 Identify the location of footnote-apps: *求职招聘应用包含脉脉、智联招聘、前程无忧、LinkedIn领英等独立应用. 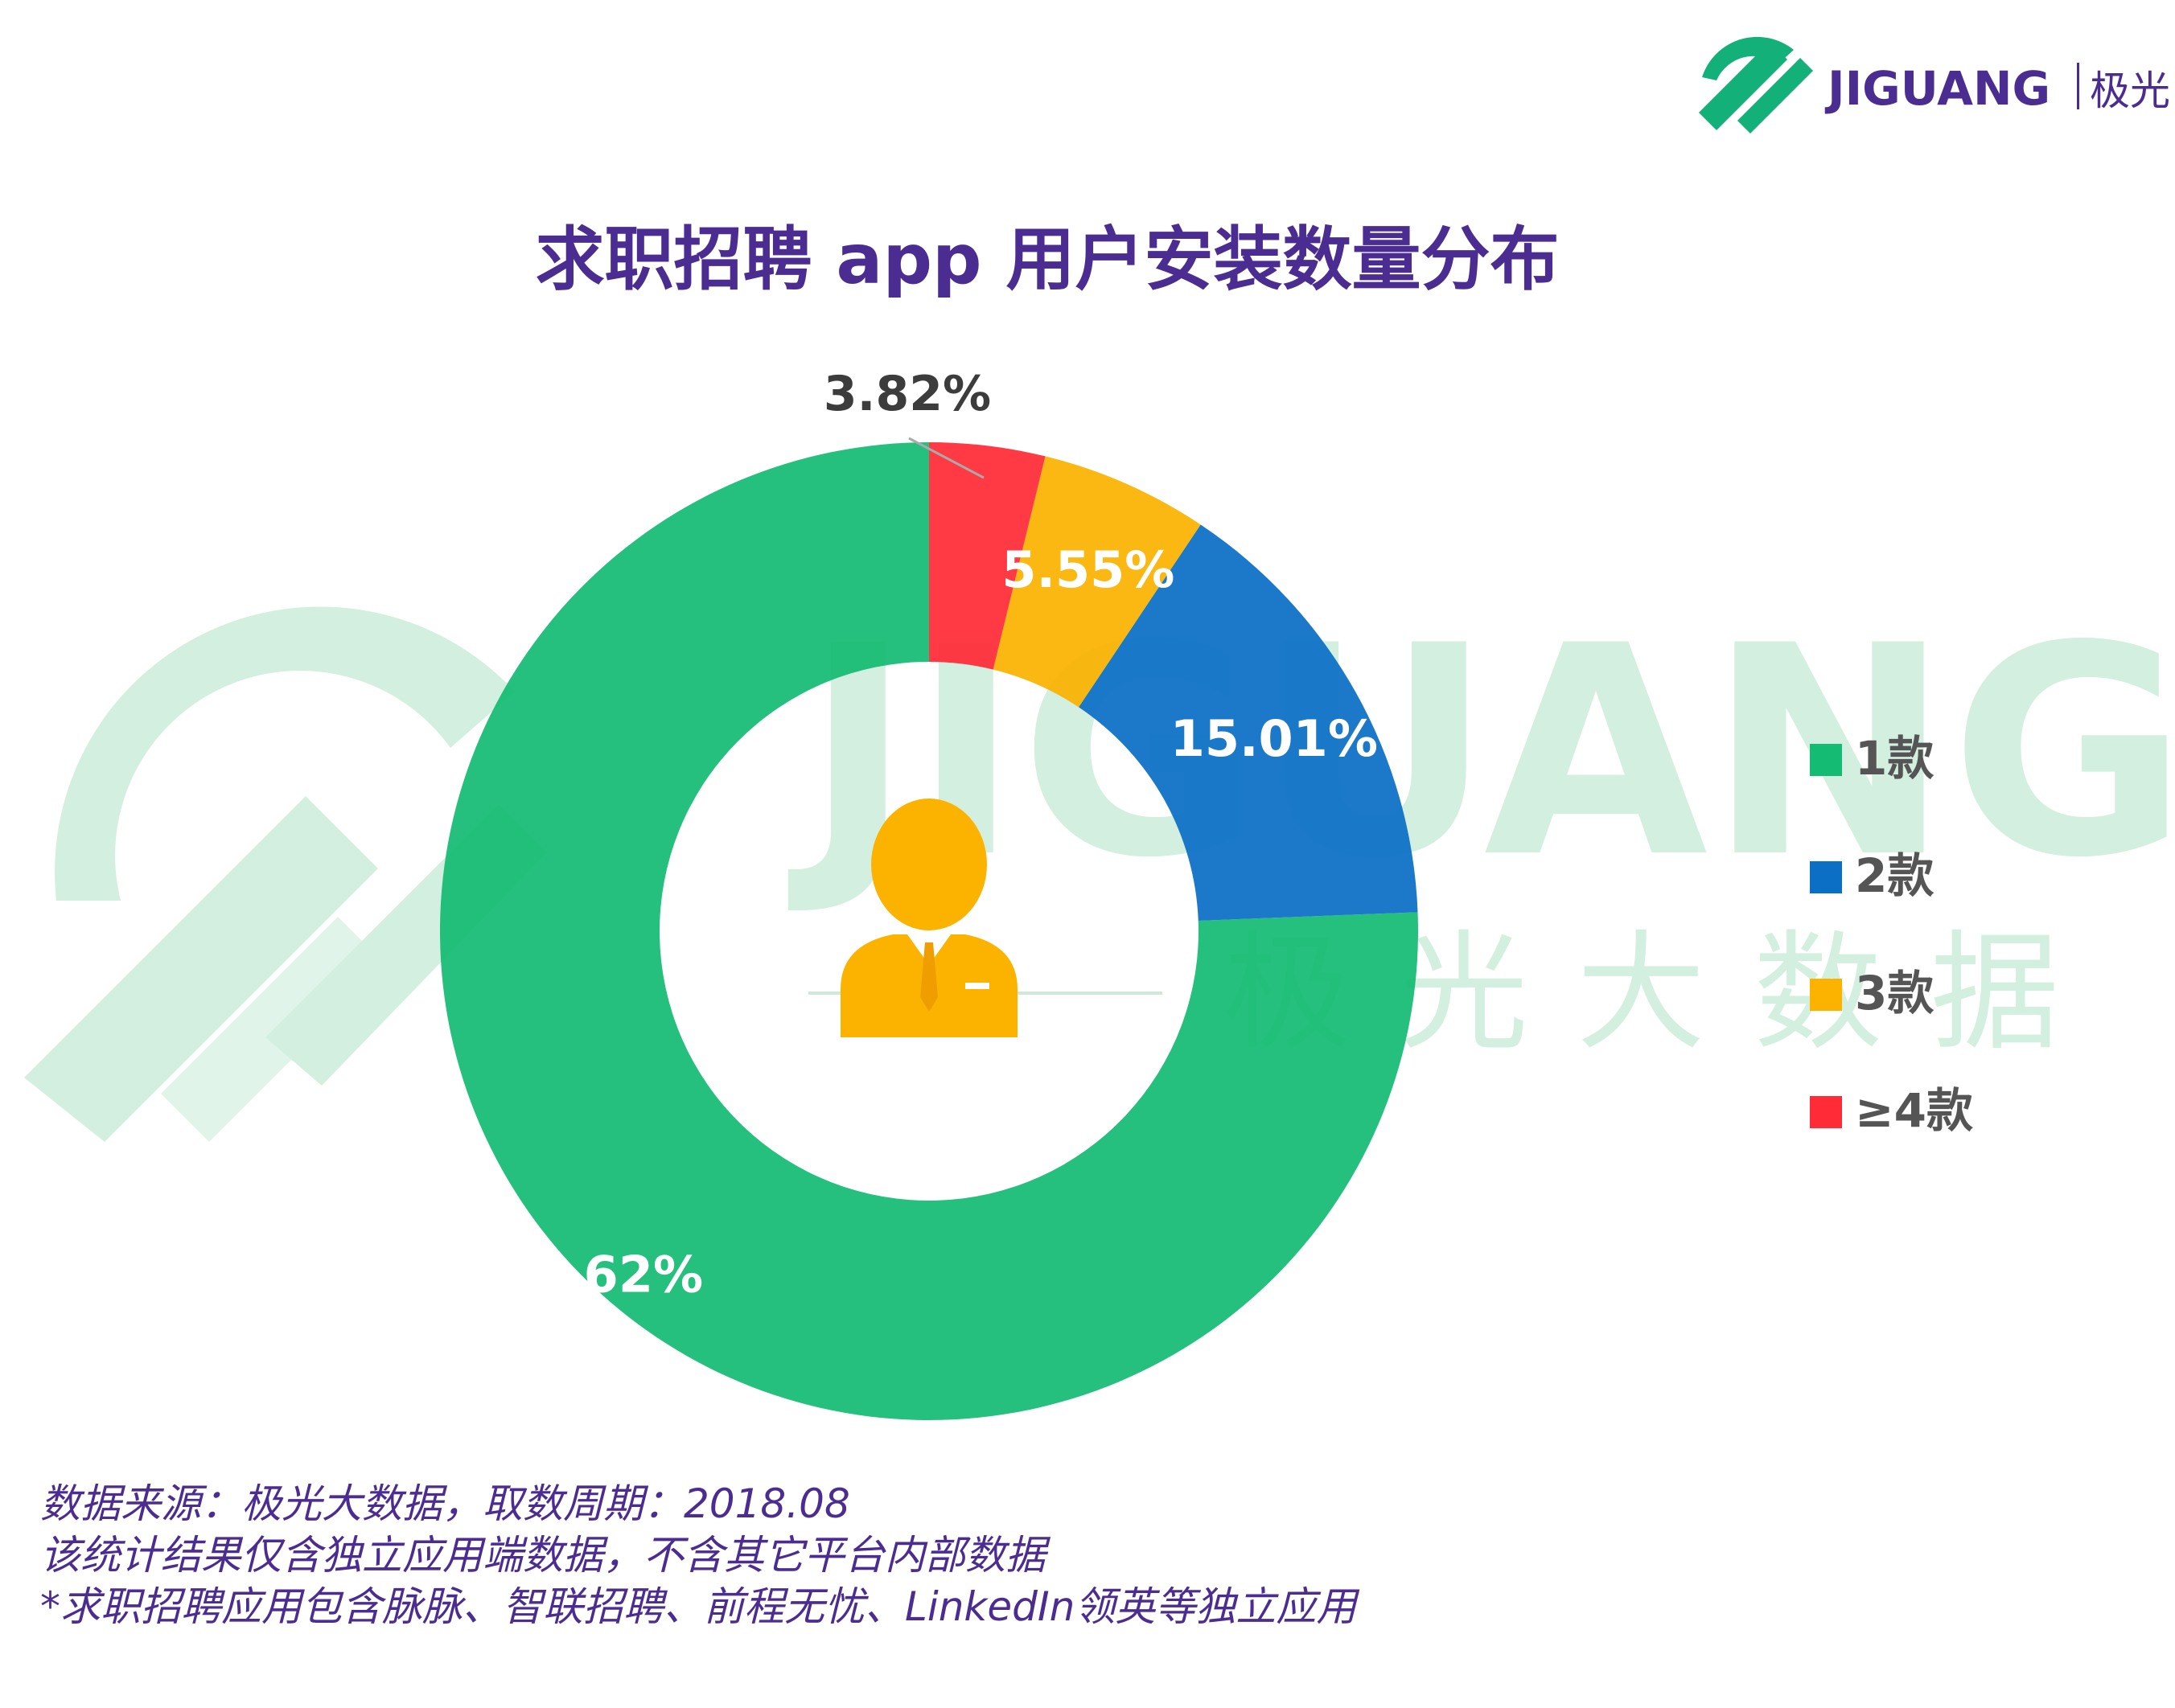
(698, 1606).